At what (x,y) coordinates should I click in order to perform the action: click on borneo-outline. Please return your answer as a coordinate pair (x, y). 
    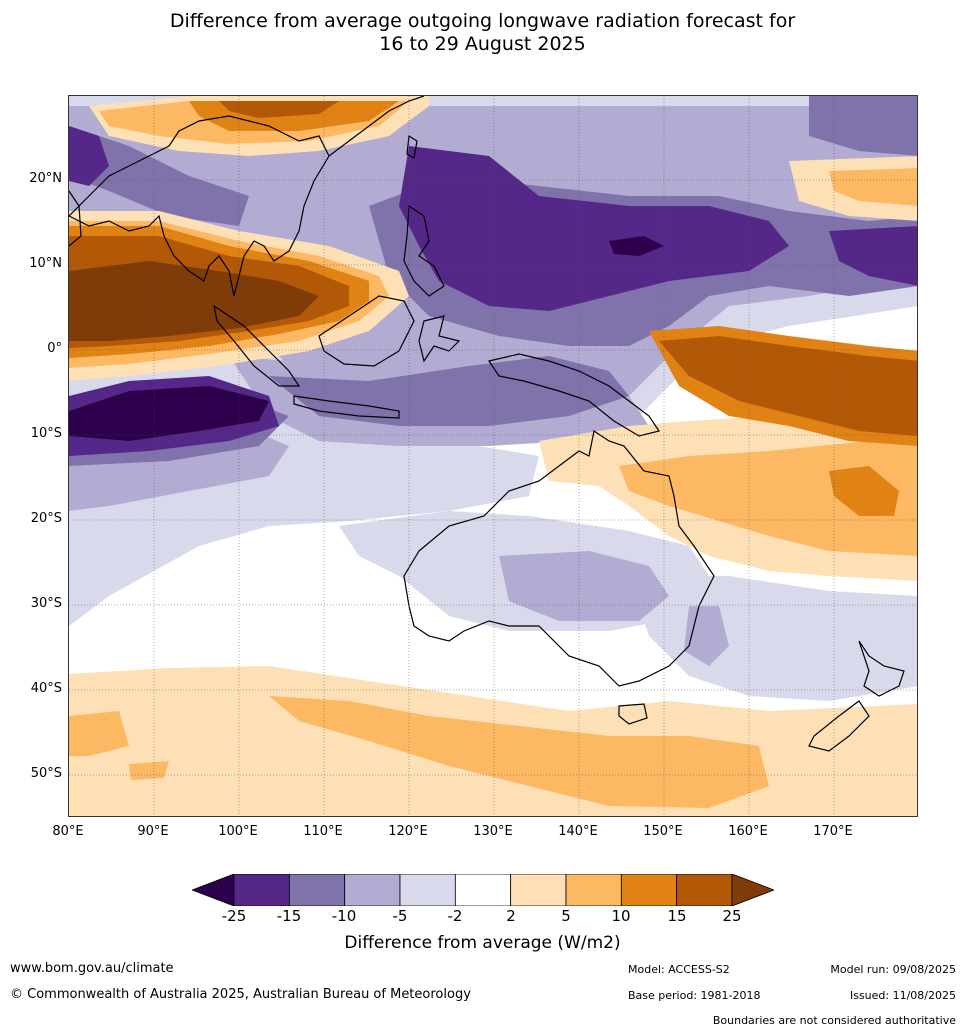
    Looking at the image, I should click on (366, 331).